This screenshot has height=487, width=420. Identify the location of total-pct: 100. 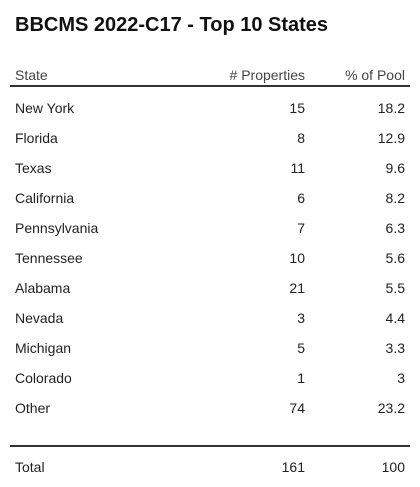
(393, 467).